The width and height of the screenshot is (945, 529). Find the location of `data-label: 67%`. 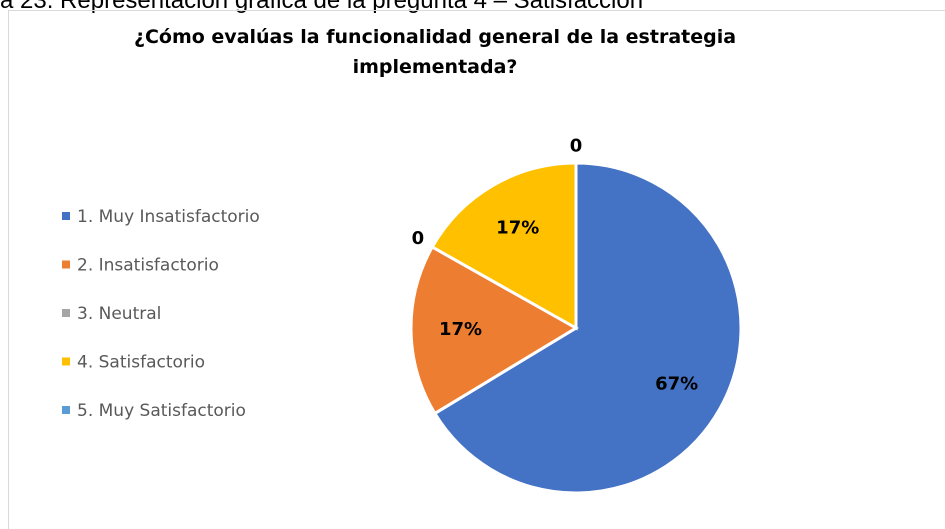

data-label: 67% is located at coordinates (676, 384).